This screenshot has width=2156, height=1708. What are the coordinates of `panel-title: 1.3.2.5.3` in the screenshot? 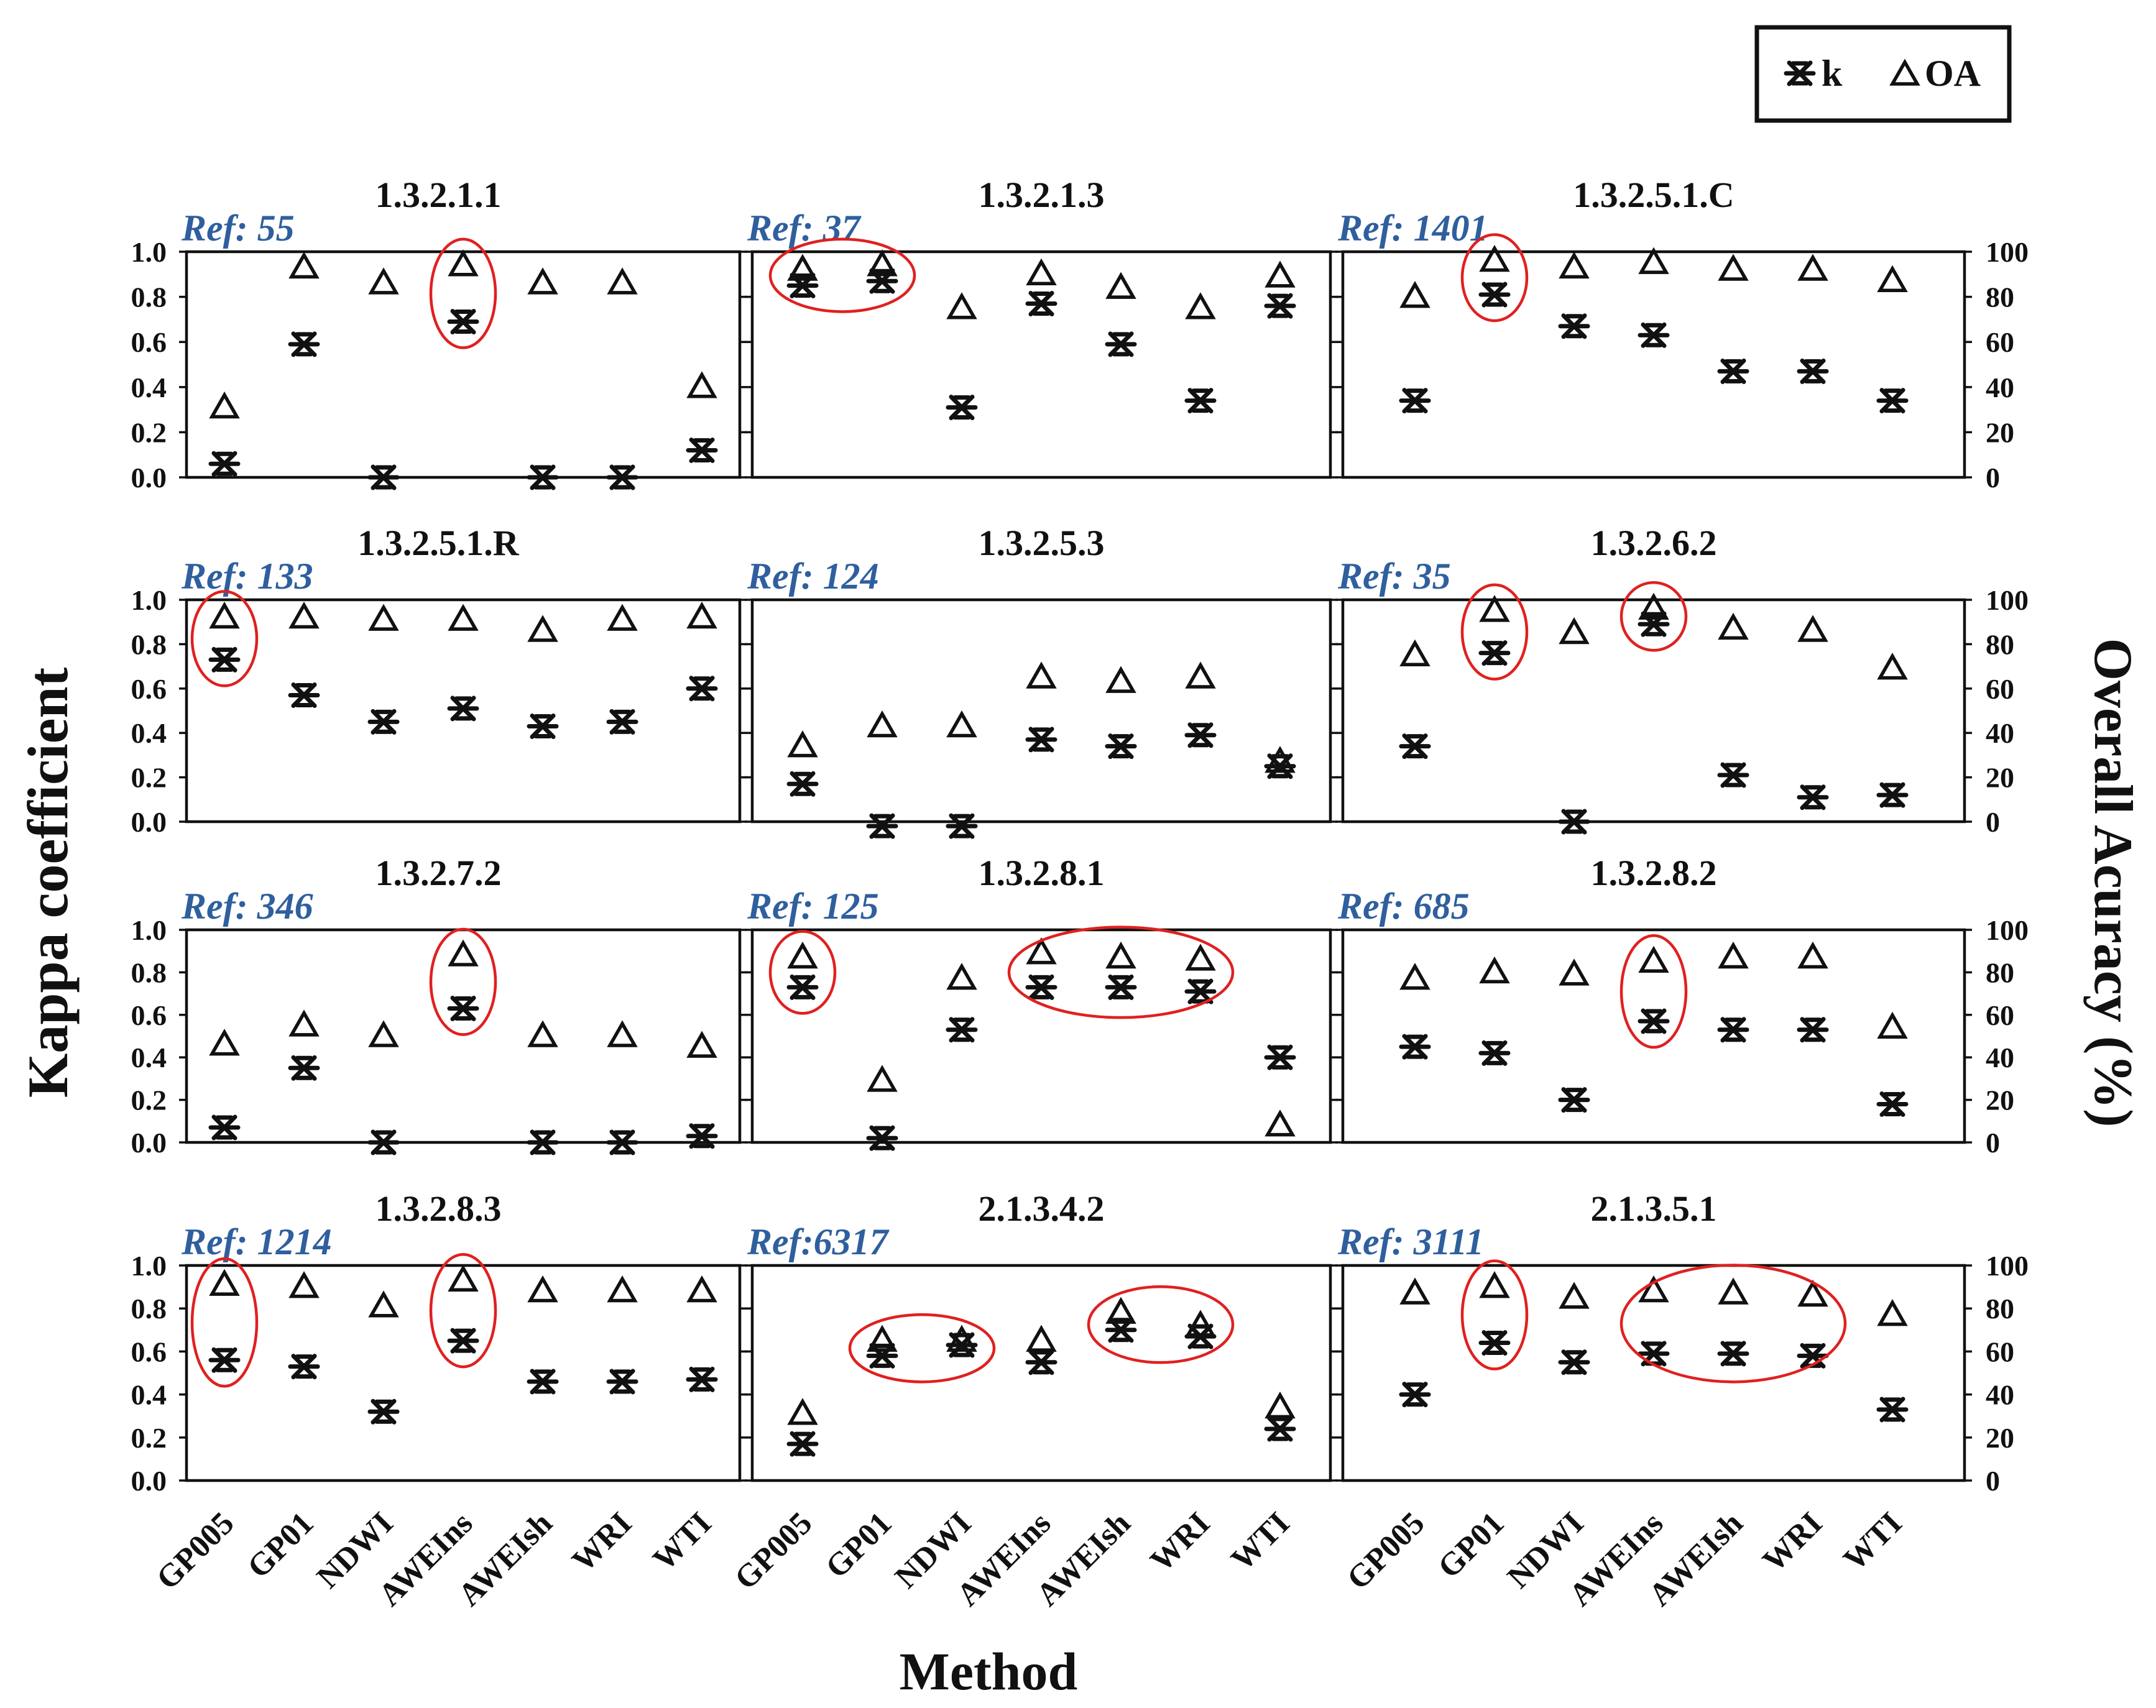 It's located at (1042, 543).